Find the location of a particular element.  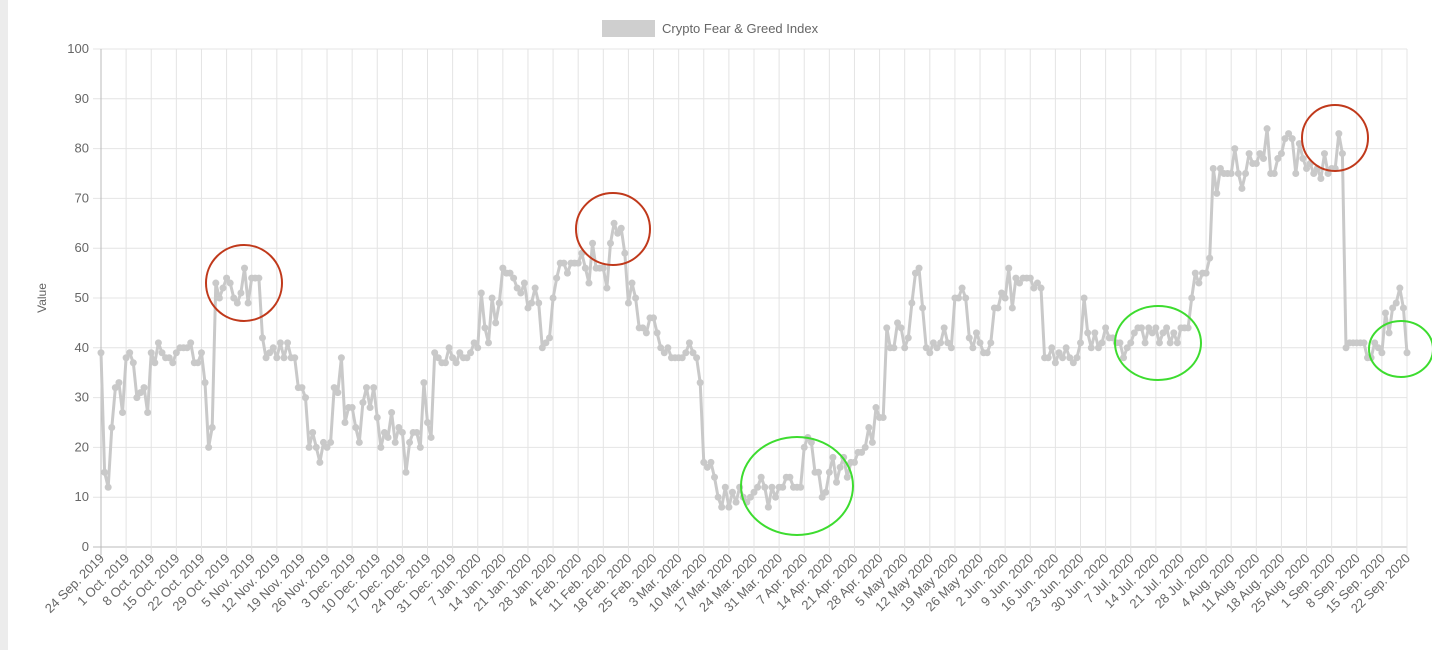

y-tick-label: 0 is located at coordinates (85, 546).